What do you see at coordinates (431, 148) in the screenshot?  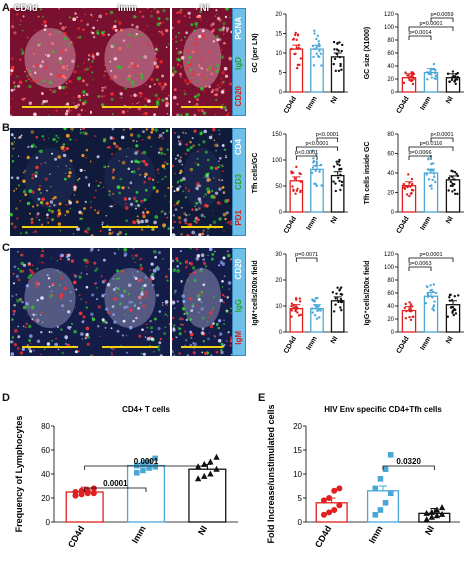 I see `chart-b2-sig-bracket` at bounding box center [431, 148].